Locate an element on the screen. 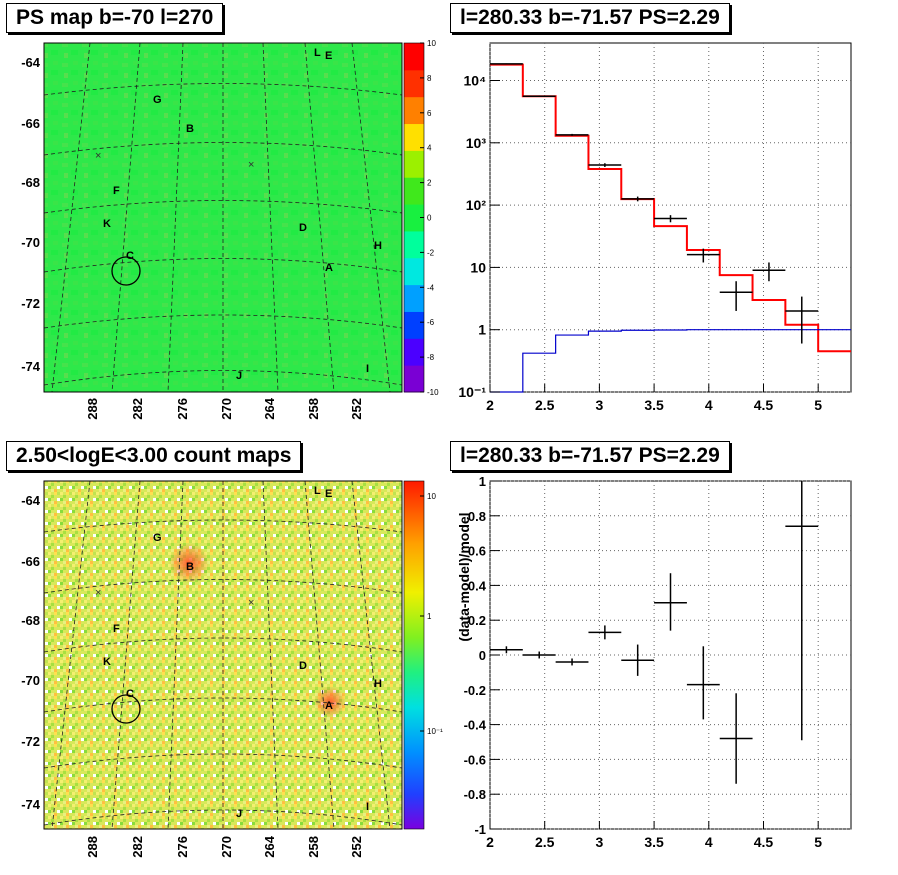 The width and height of the screenshot is (898, 875). palette-tick-label: -4 is located at coordinates (431, 287).